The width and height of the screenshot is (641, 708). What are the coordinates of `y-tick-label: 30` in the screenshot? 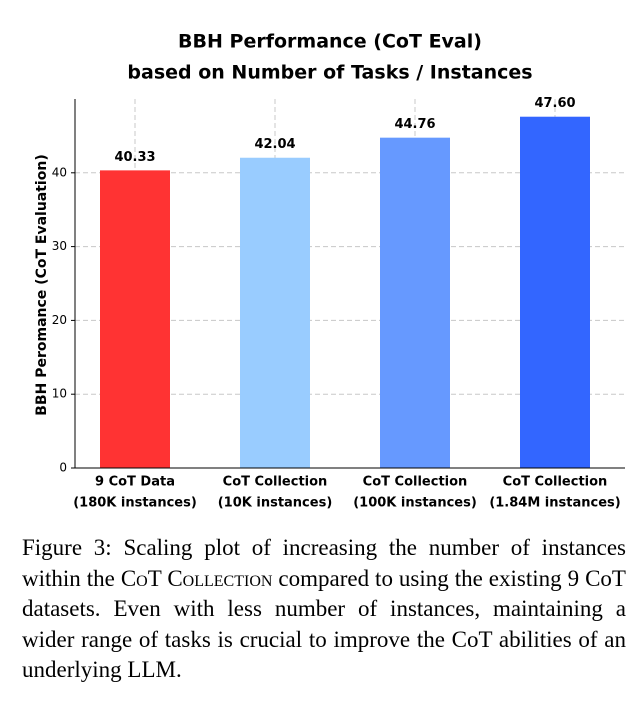 It's located at (59, 246).